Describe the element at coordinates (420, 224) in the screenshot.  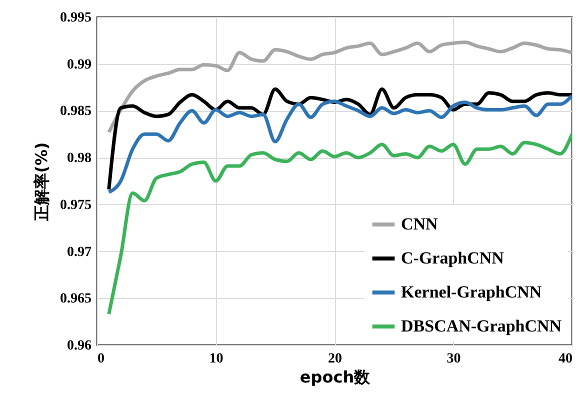
I see `legend-label: CNN` at that location.